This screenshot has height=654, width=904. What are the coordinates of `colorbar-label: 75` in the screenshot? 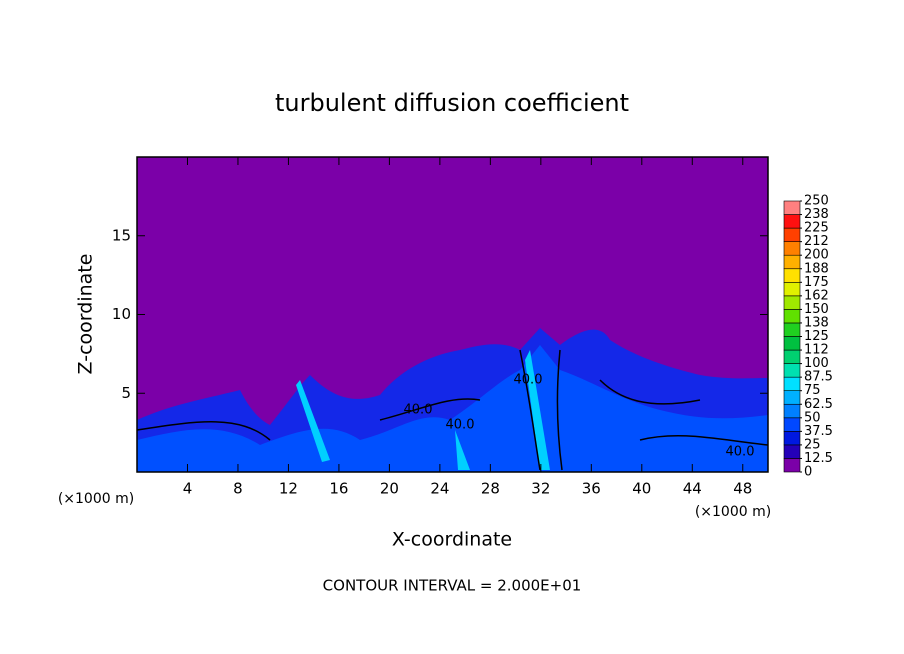 It's located at (812, 390).